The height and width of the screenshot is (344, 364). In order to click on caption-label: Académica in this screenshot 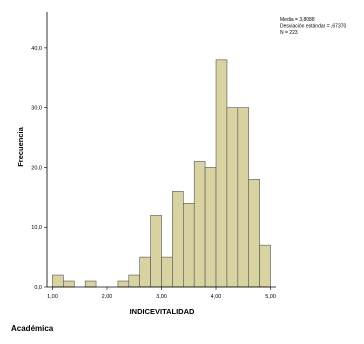, I will do `click(32, 328)`.